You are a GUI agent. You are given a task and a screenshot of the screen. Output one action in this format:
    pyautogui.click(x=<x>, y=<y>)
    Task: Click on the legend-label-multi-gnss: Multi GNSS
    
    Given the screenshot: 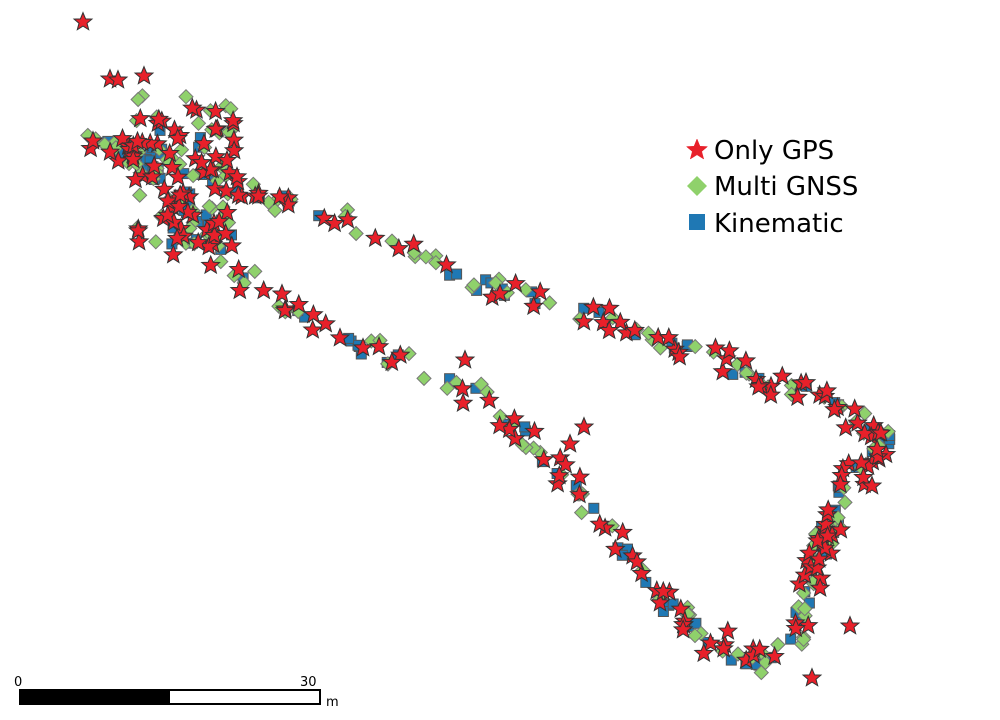 What is the action you would take?
    pyautogui.click(x=786, y=187)
    